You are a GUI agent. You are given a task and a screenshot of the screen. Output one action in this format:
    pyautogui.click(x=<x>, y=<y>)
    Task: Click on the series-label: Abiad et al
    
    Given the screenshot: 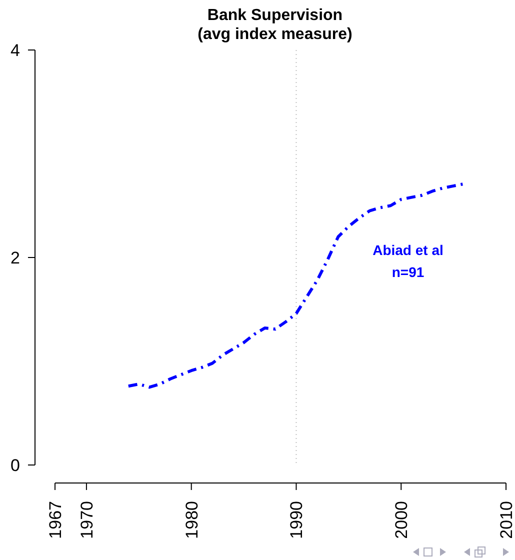 What is the action you would take?
    pyautogui.click(x=408, y=250)
    